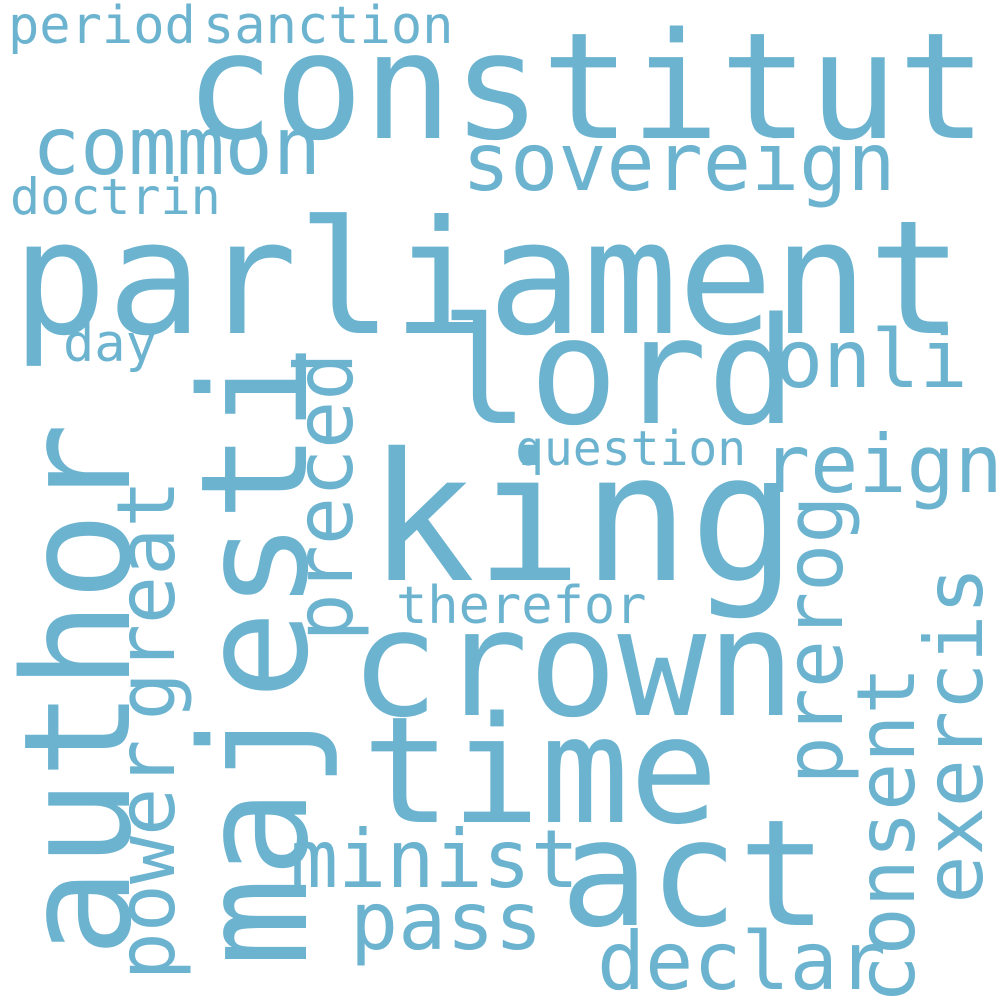 This screenshot has width=1000, height=1000. Describe the element at coordinates (679, 162) in the screenshot. I see `word-sovereign: sovereign` at that location.